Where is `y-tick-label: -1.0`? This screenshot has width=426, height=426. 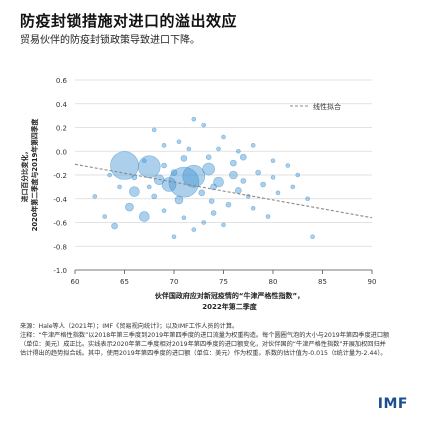 y-tick-label: -1.0 is located at coordinates (60, 271).